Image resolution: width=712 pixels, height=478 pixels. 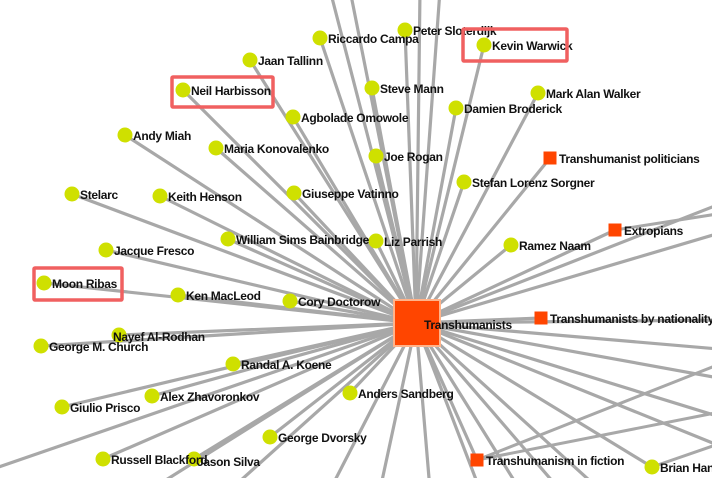 I want to click on node-ken-macleod, so click(x=178, y=295).